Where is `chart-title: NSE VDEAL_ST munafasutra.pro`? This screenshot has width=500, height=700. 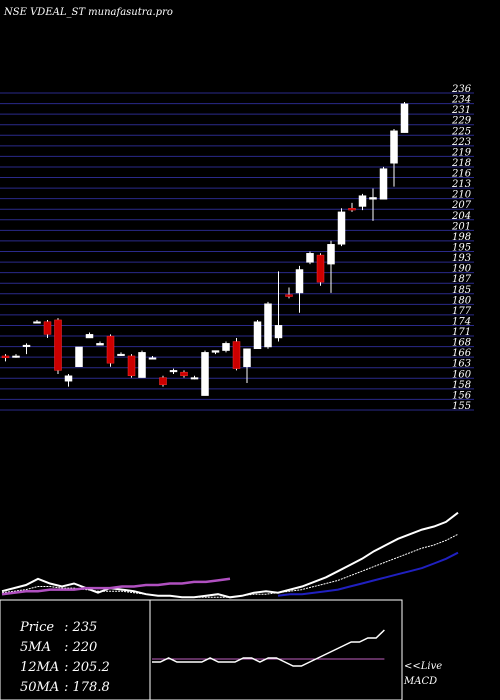 chart-title: NSE VDEAL_ST munafasutra.pro is located at coordinates (88, 12).